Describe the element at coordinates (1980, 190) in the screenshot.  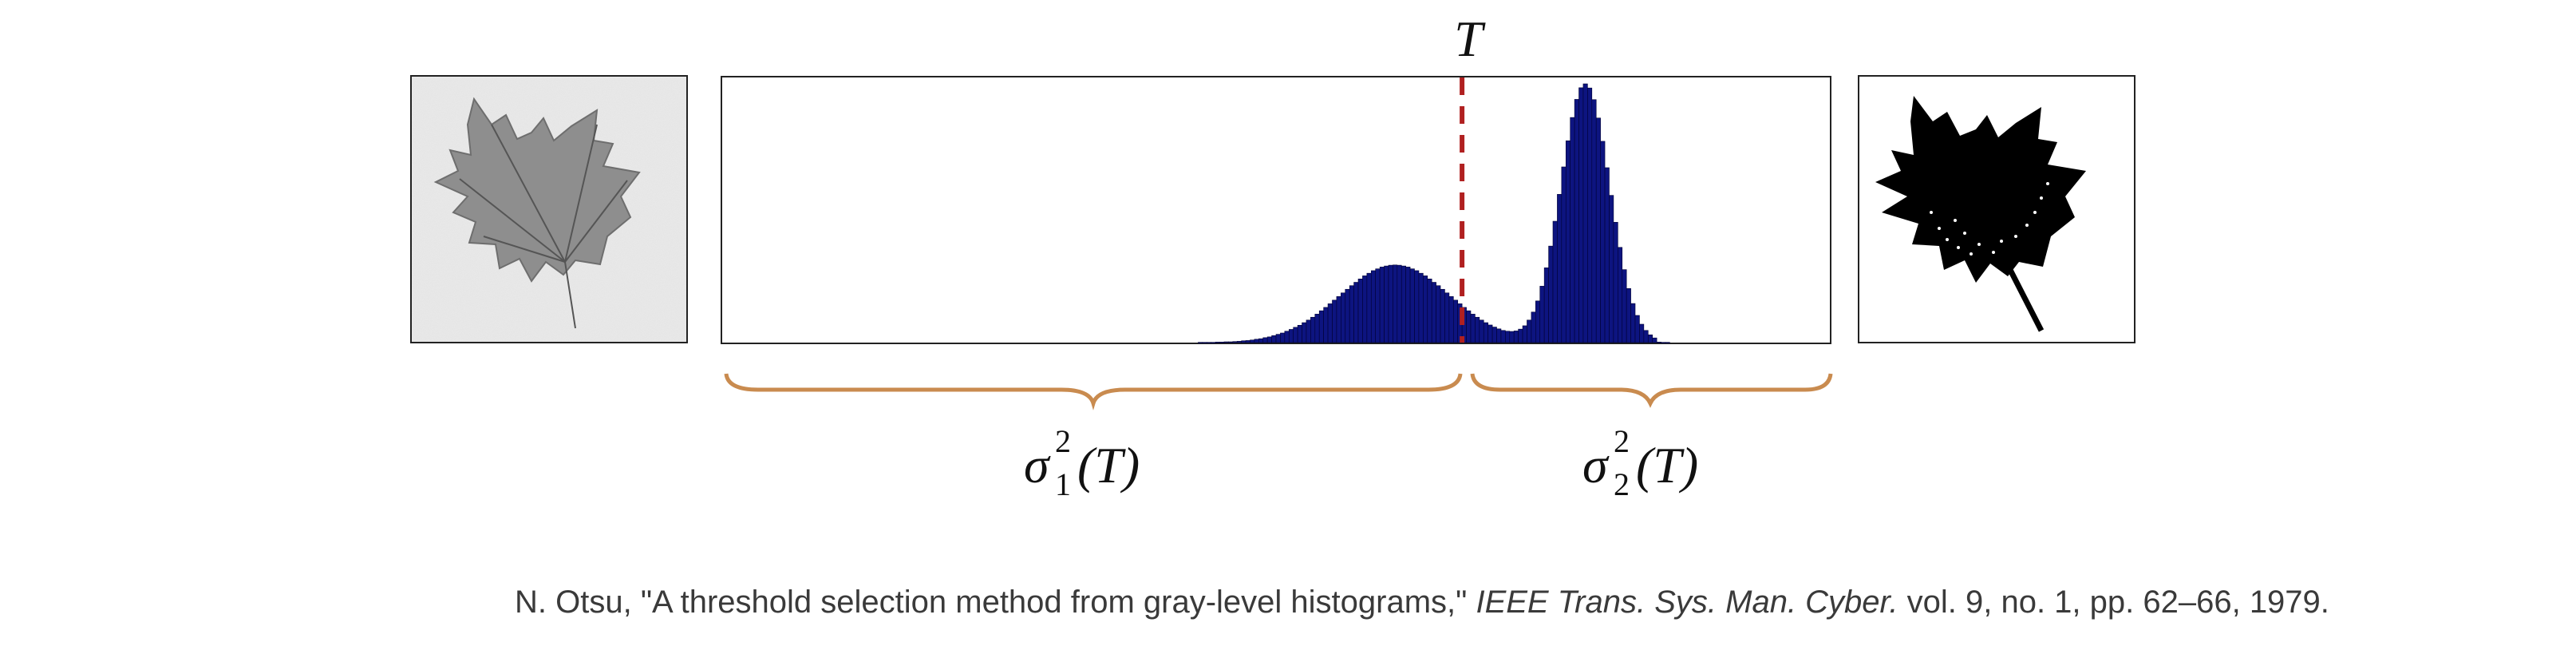
I see `leaf-shape-black` at that location.